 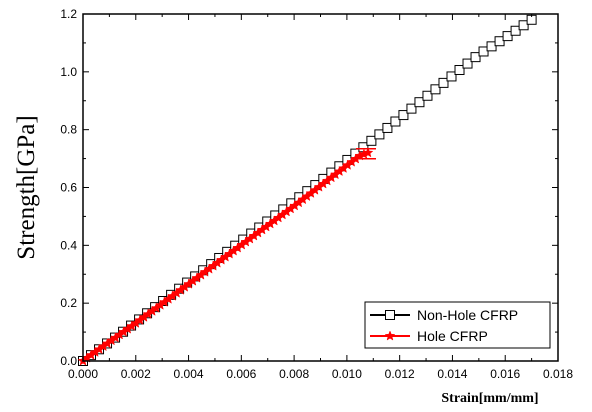 I want to click on y-tick-label: 1.2, so click(x=68, y=14).